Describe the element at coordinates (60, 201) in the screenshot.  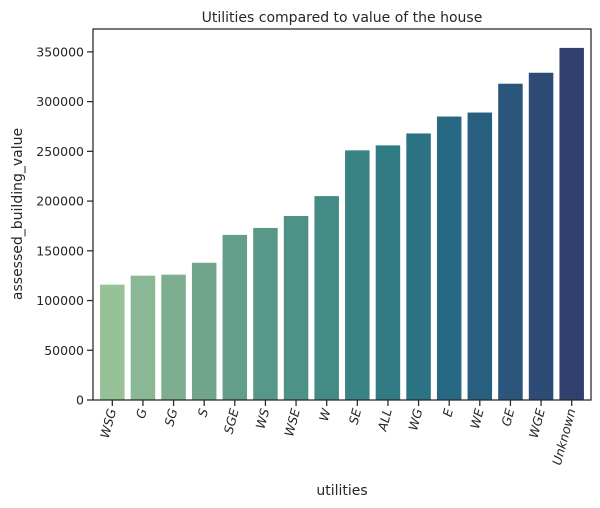
I see `y-tick-label: 200000` at that location.